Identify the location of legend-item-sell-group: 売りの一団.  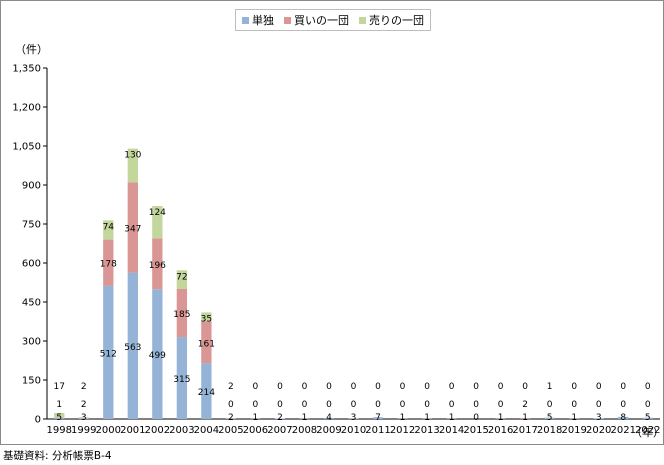
(391, 20).